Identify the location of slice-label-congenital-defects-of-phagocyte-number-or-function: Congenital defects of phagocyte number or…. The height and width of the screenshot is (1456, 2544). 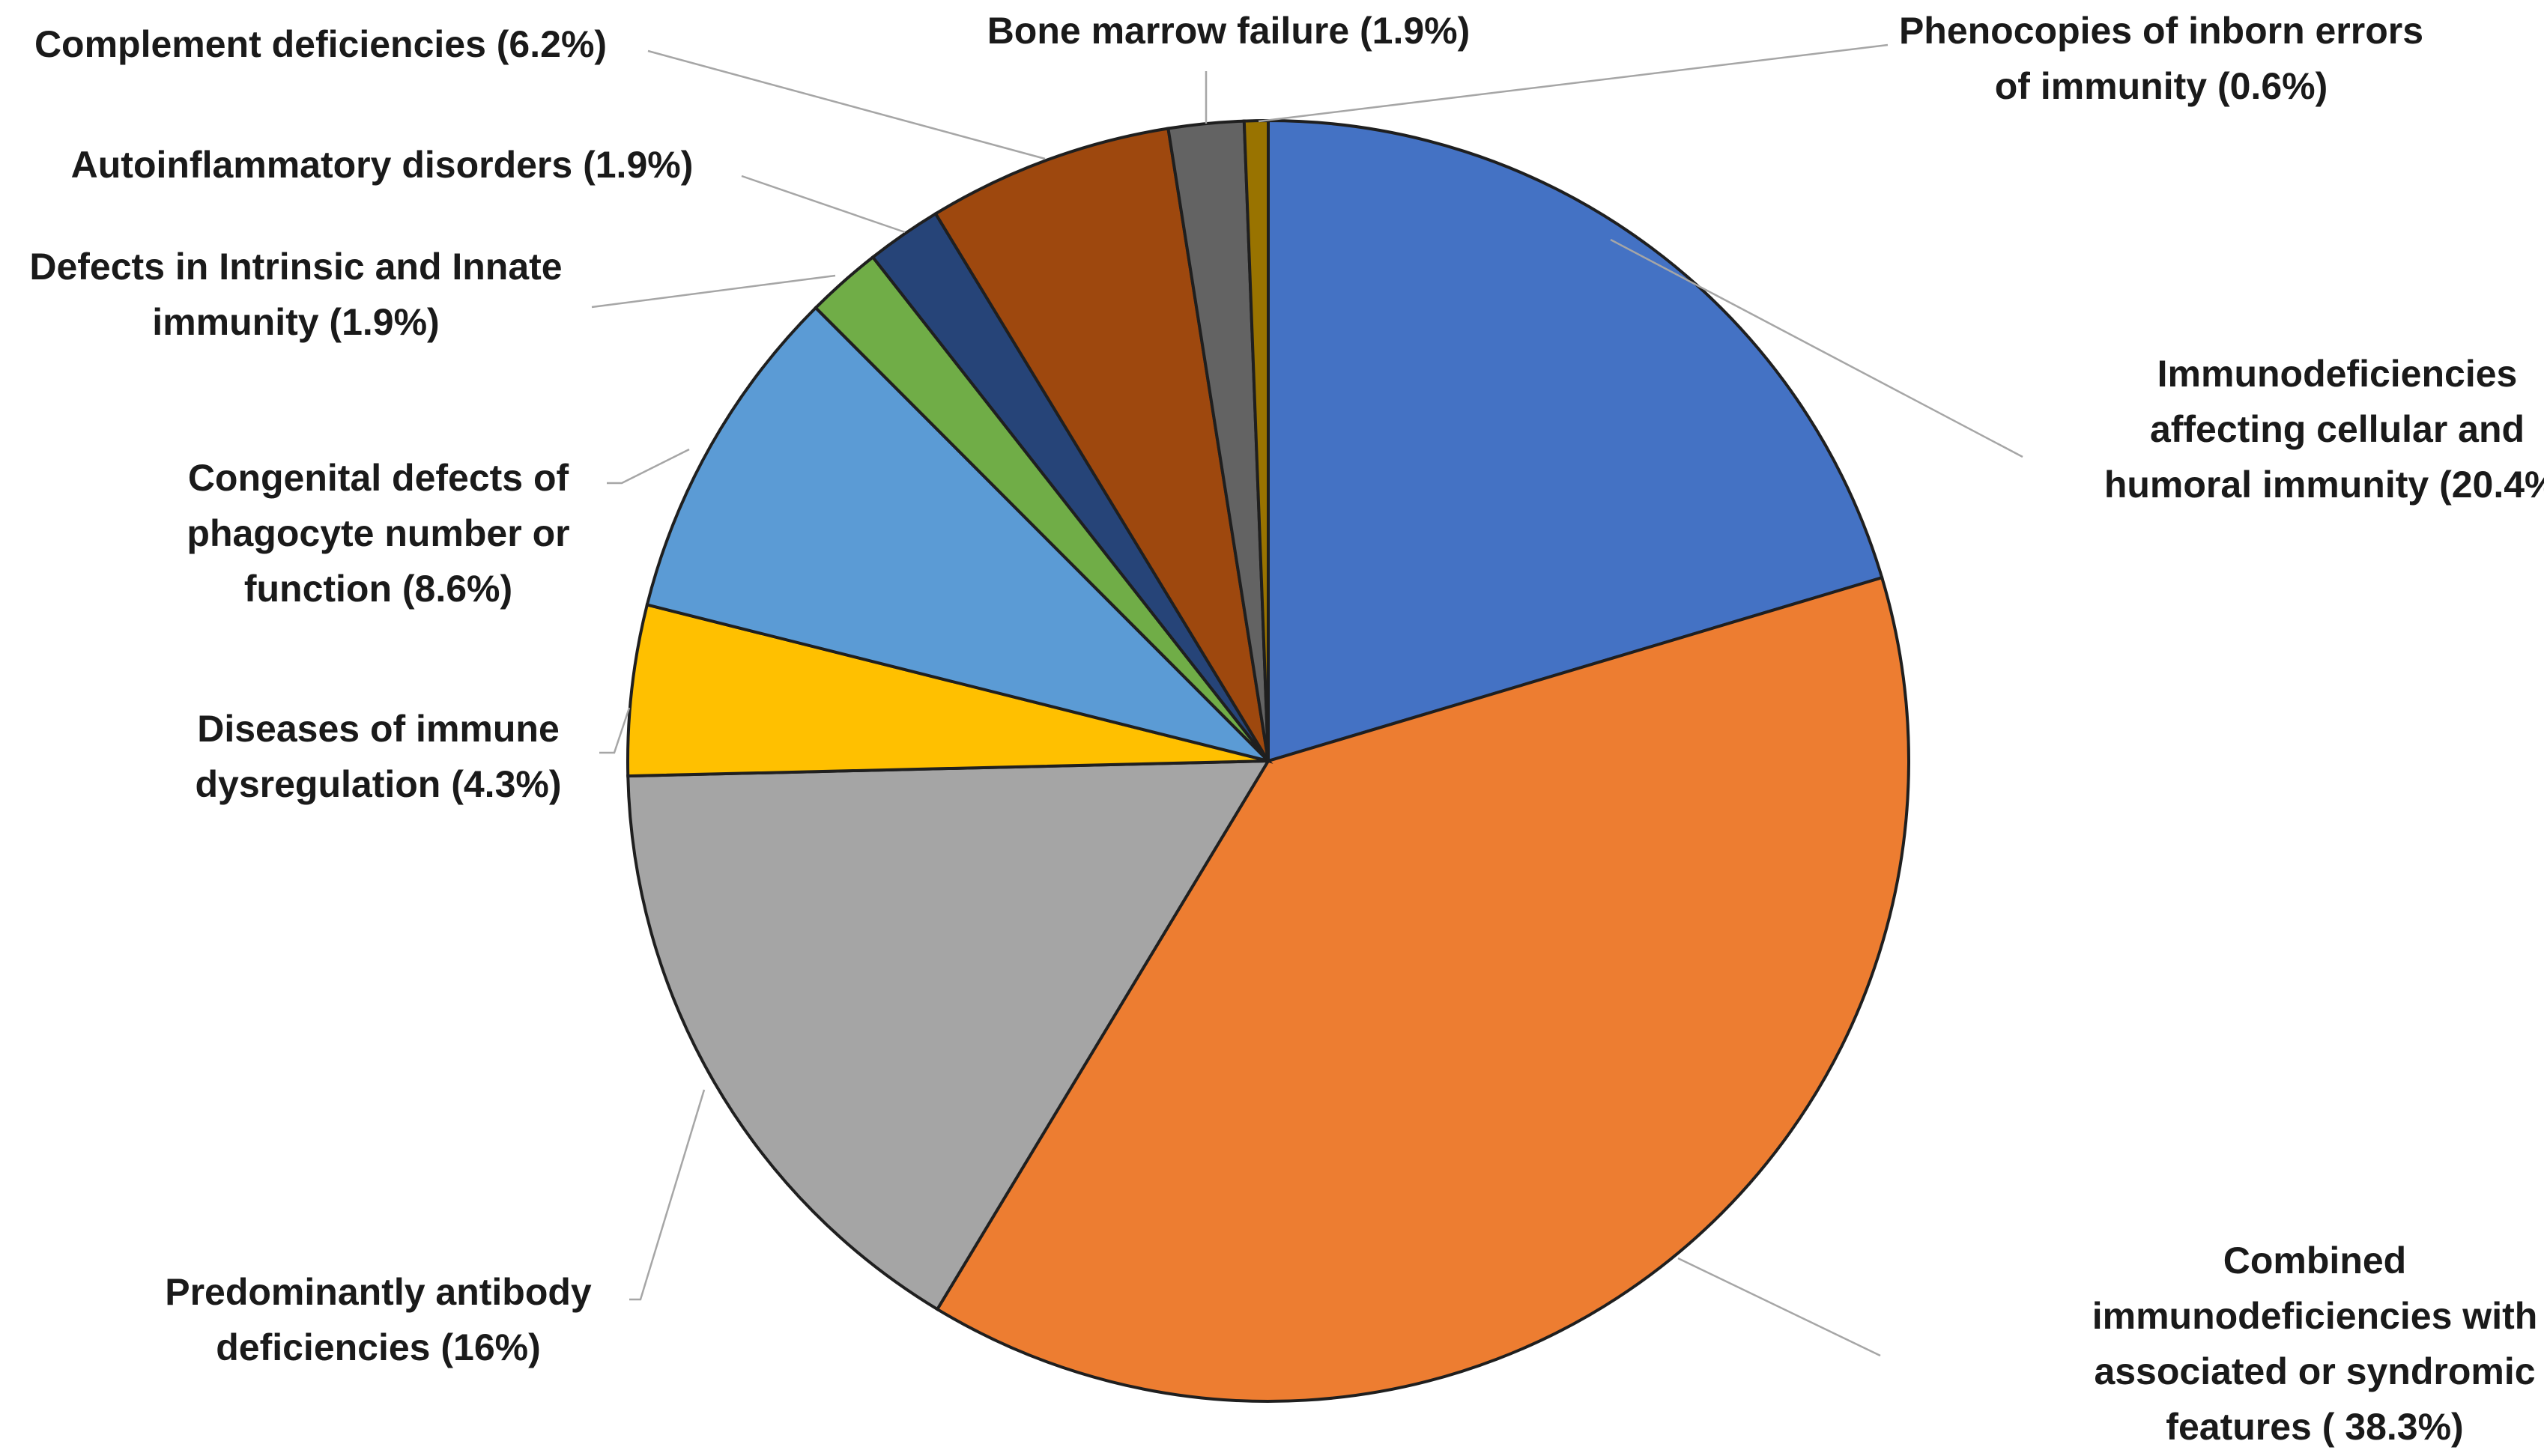
(378, 533).